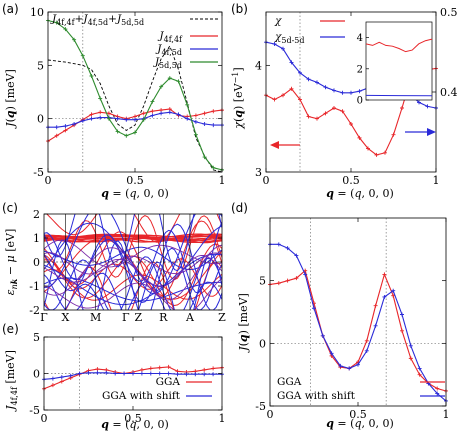 The height and width of the screenshot is (433, 463). I want to click on kpoint-label-1: X, so click(65, 317).